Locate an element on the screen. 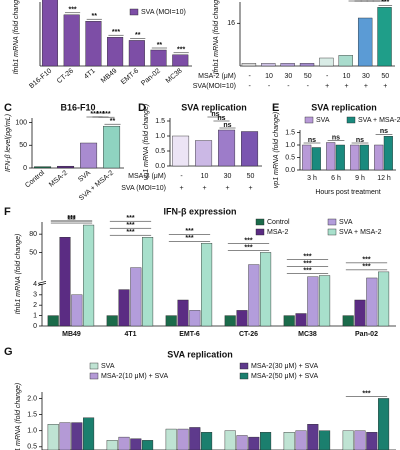 The image size is (400, 450). chart-title: IFN-β expression is located at coordinates (199, 211).